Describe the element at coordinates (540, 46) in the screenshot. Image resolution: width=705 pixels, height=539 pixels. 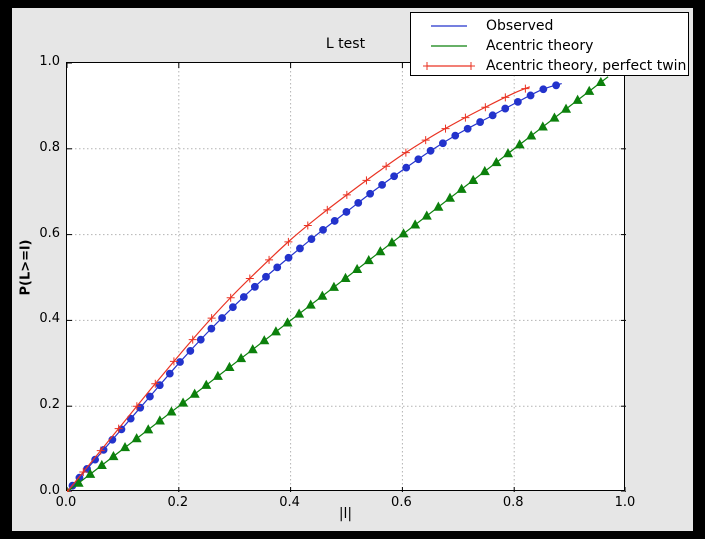
I see `legend-label: Acentric theory` at that location.